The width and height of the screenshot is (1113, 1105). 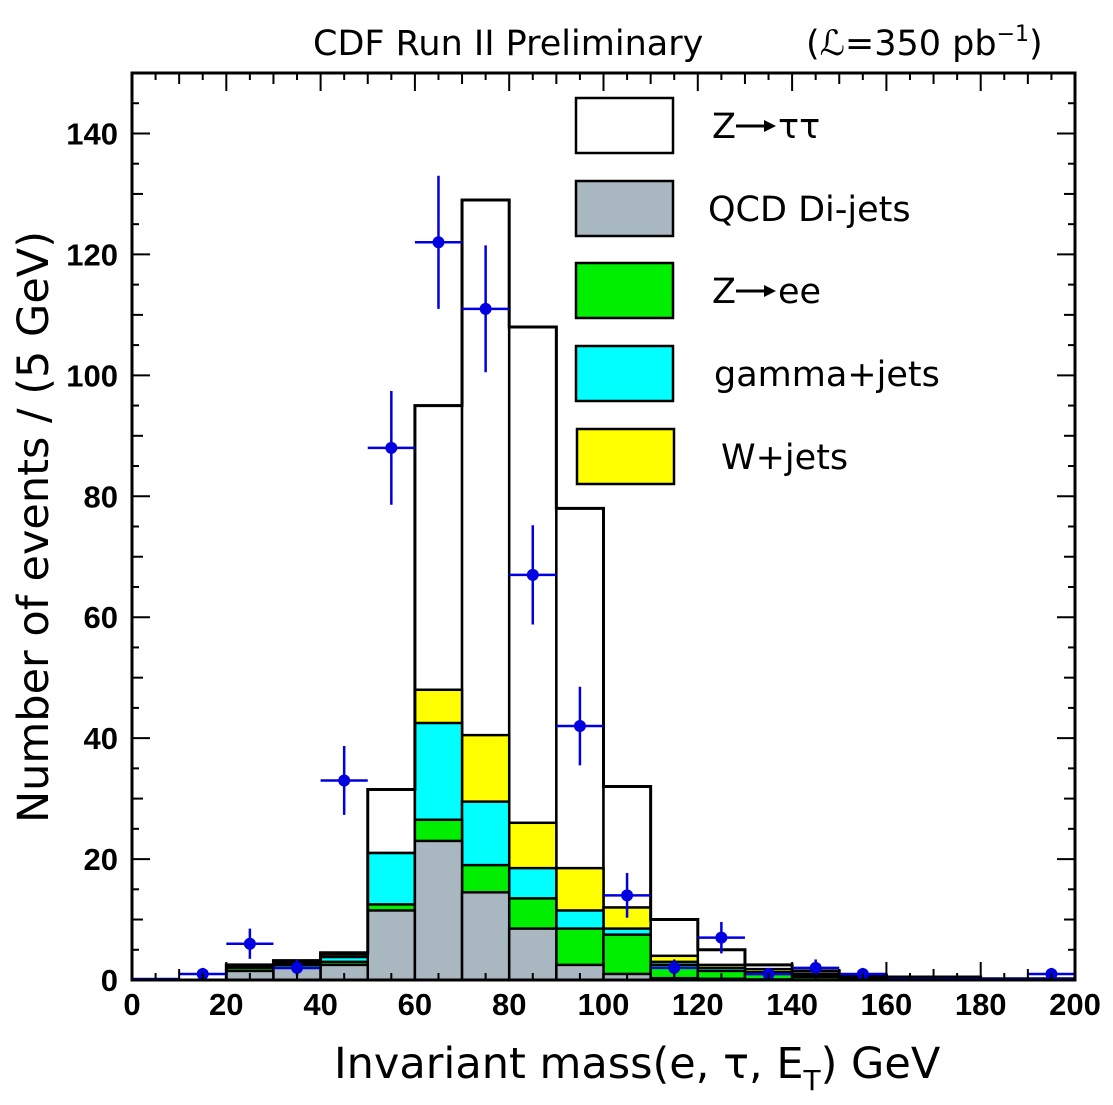 What do you see at coordinates (92, 254) in the screenshot?
I see `y-tick-label: 120` at bounding box center [92, 254].